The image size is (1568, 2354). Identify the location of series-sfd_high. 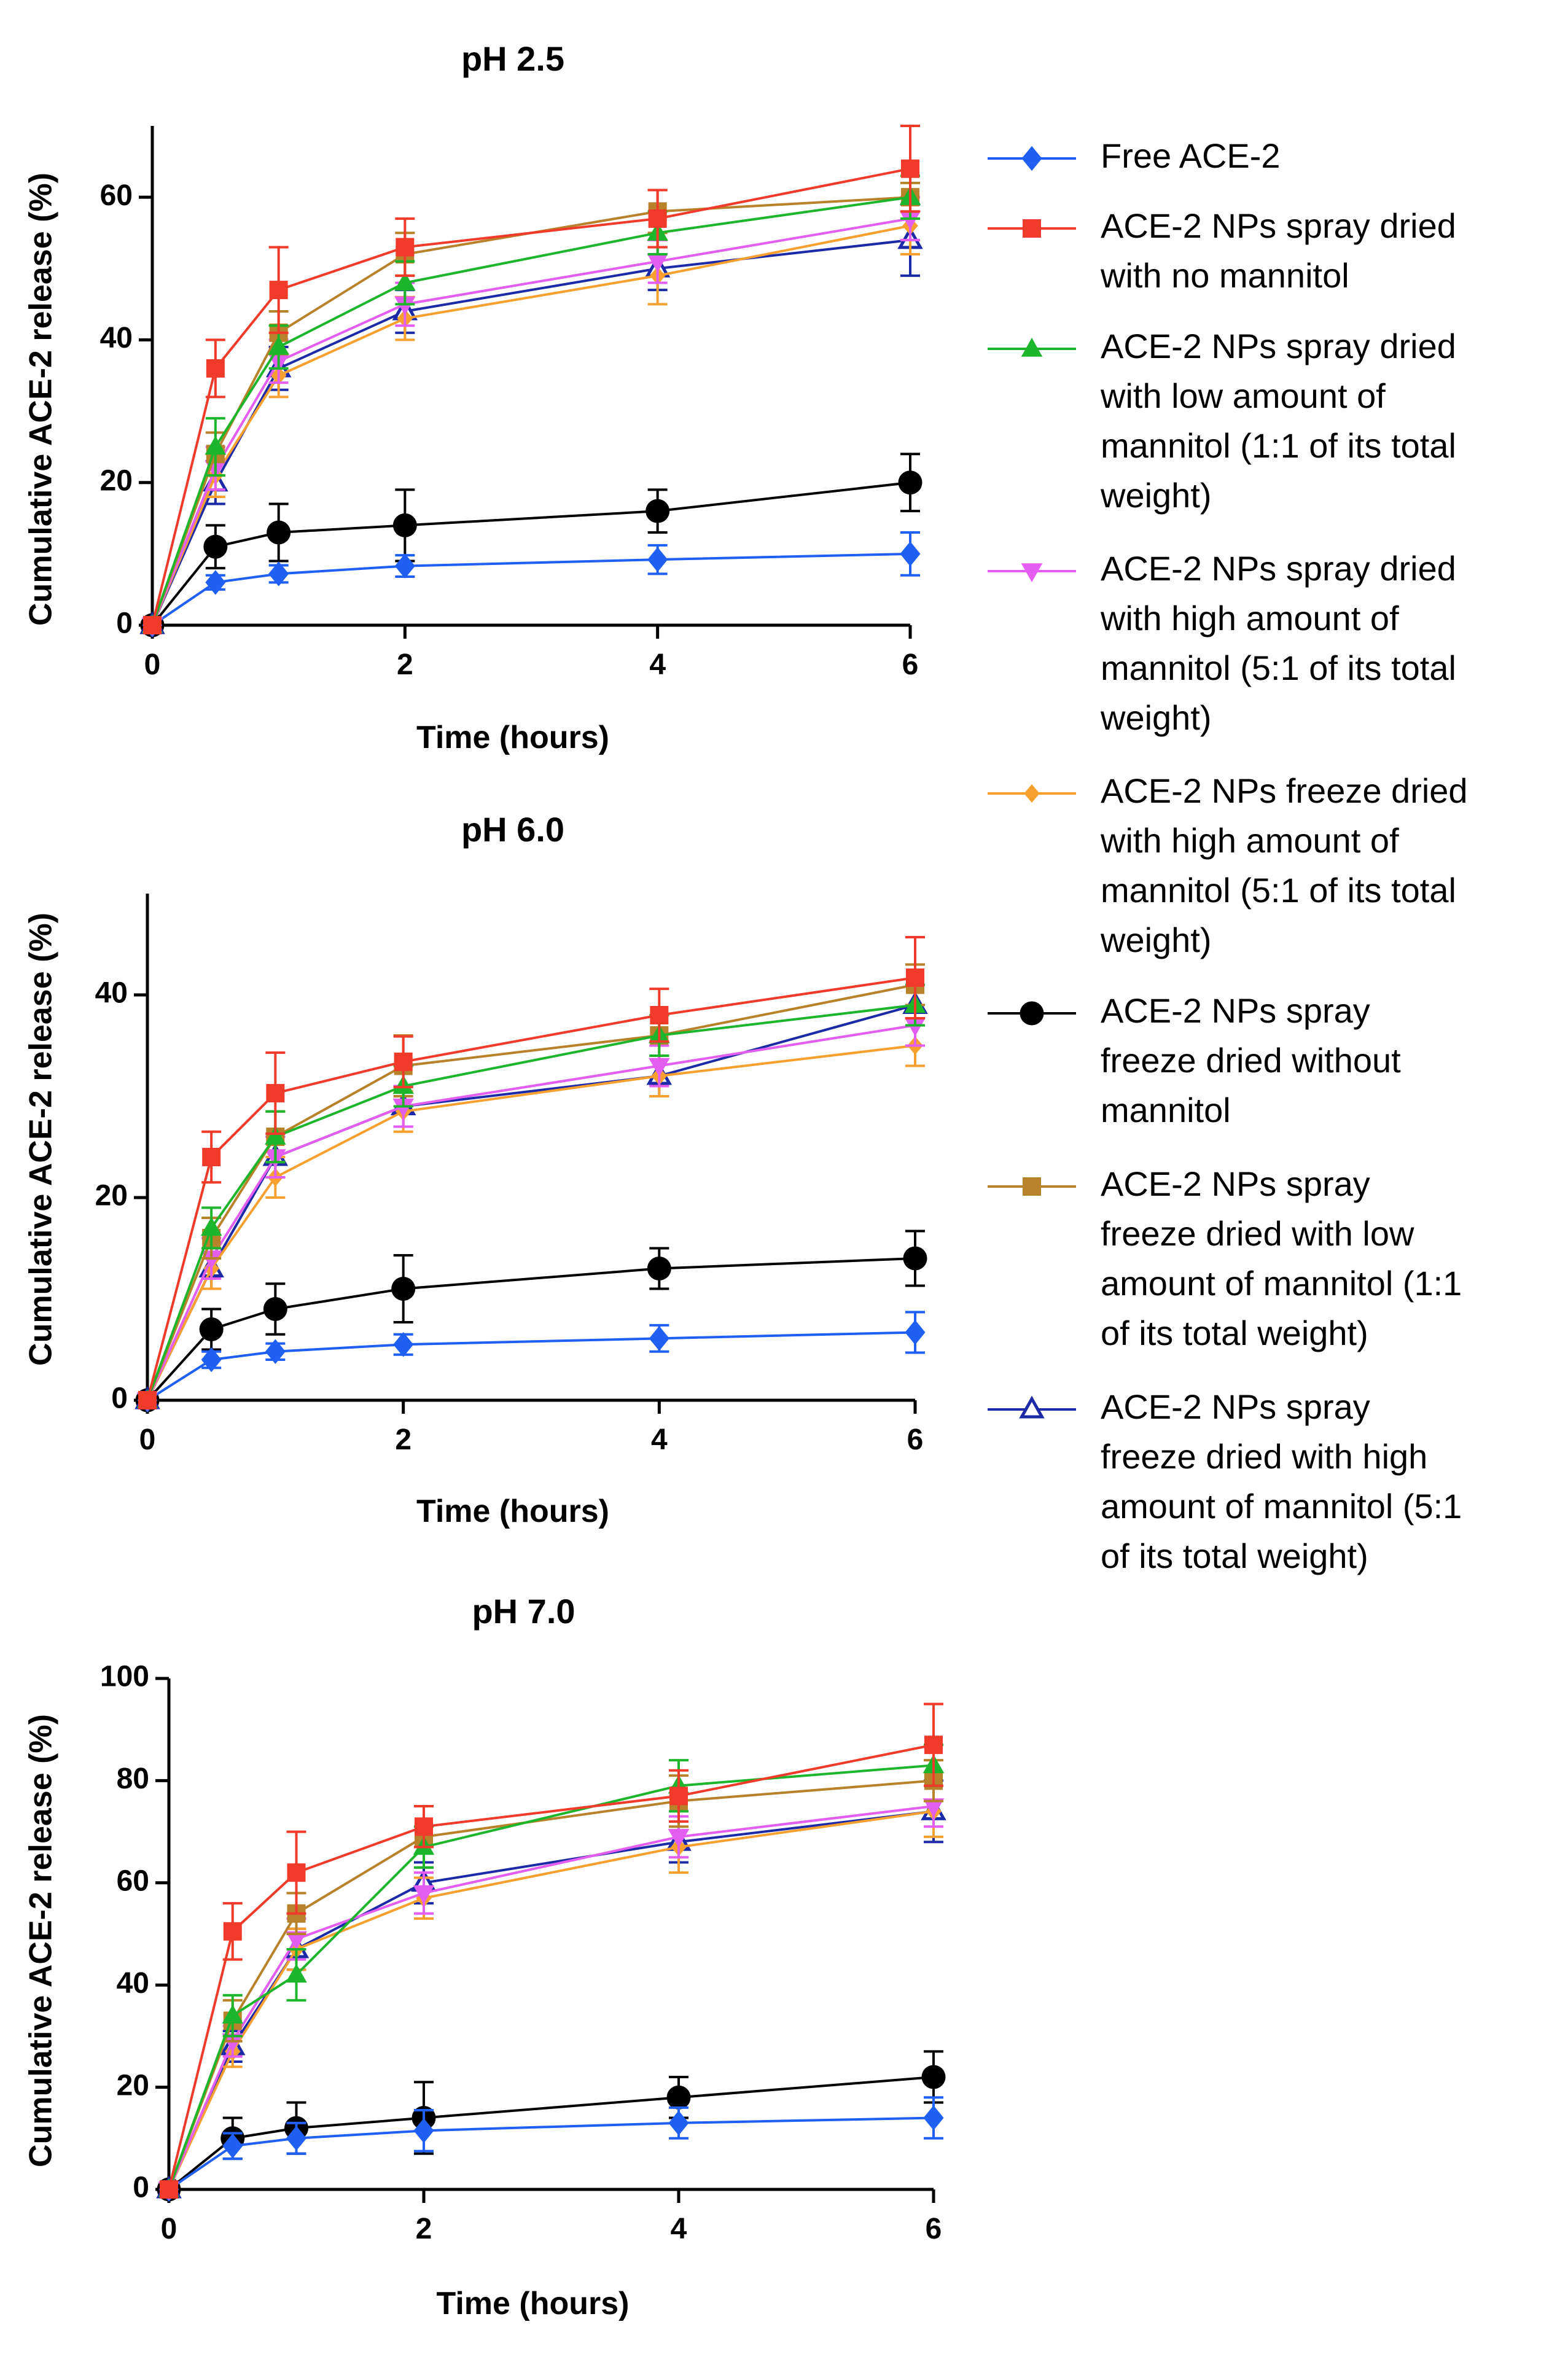
(531, 1196).